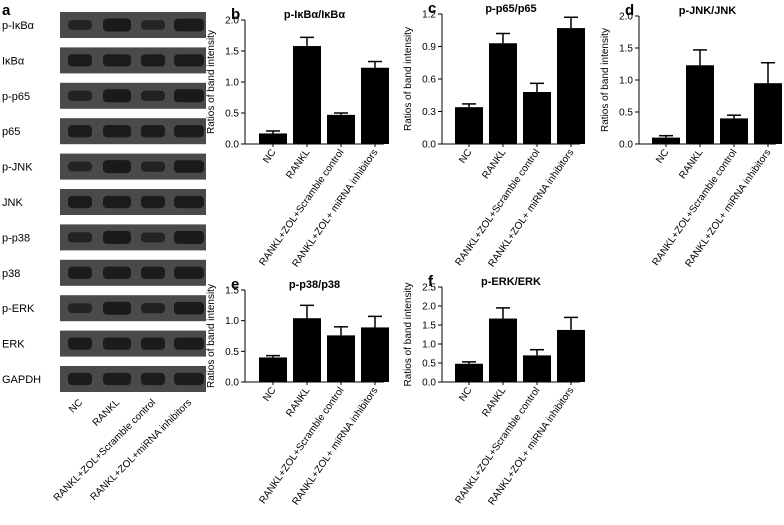 This screenshot has width=784, height=525. I want to click on blot-row: p38, so click(104, 272).